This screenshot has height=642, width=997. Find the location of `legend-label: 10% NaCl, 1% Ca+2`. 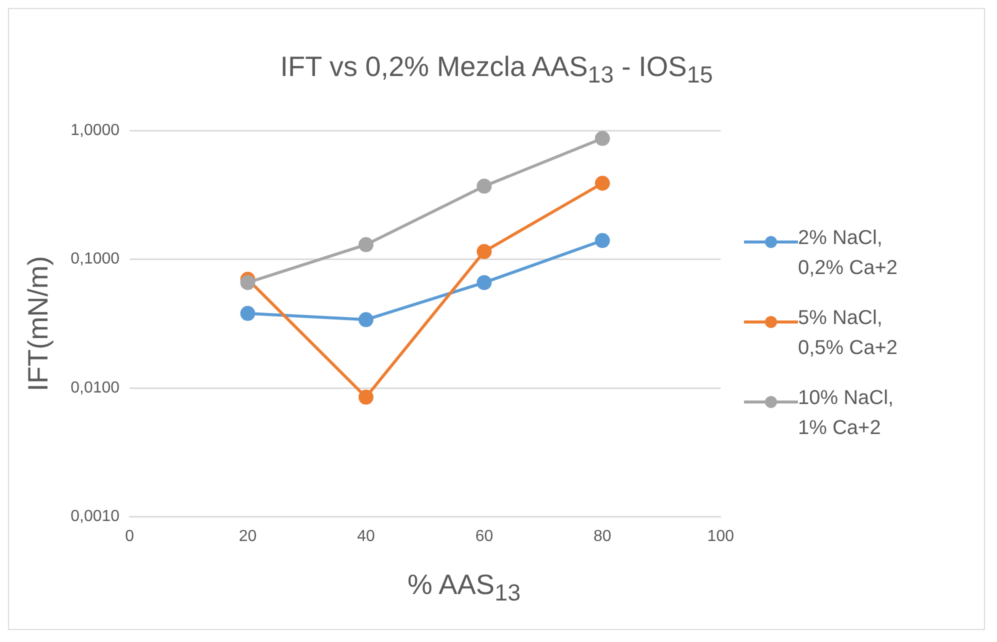

legend-label: 10% NaCl, 1% Ca+2 is located at coordinates (846, 413).